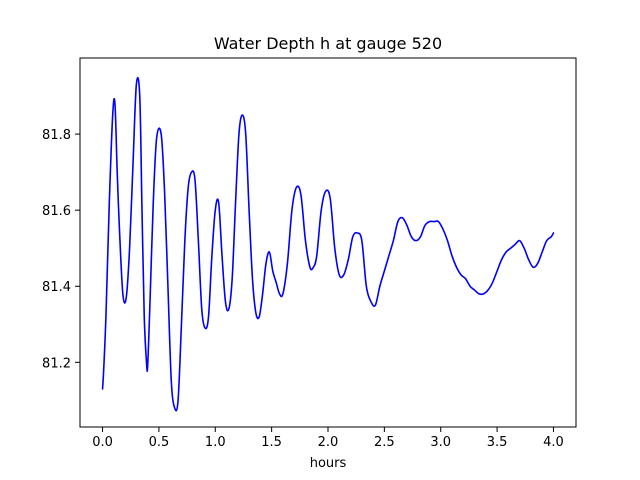 This screenshot has height=480, width=640. I want to click on x-tick-label: 1.0, so click(215, 442).